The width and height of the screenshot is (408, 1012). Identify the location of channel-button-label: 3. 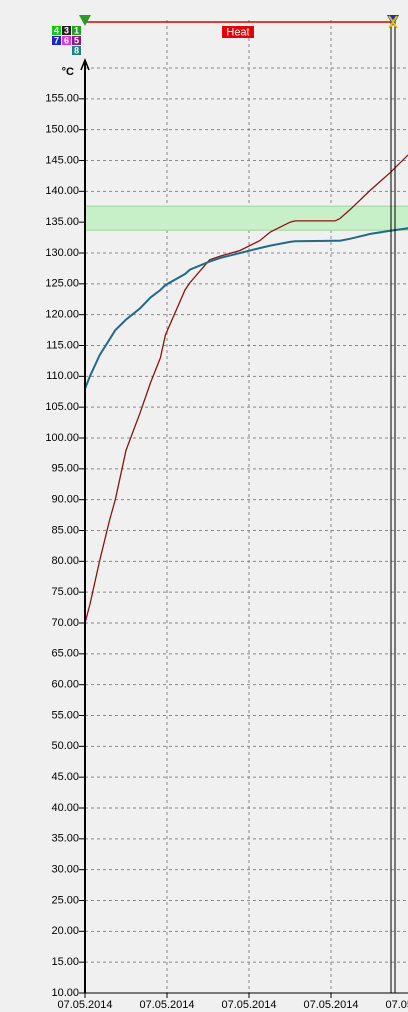
(66, 30).